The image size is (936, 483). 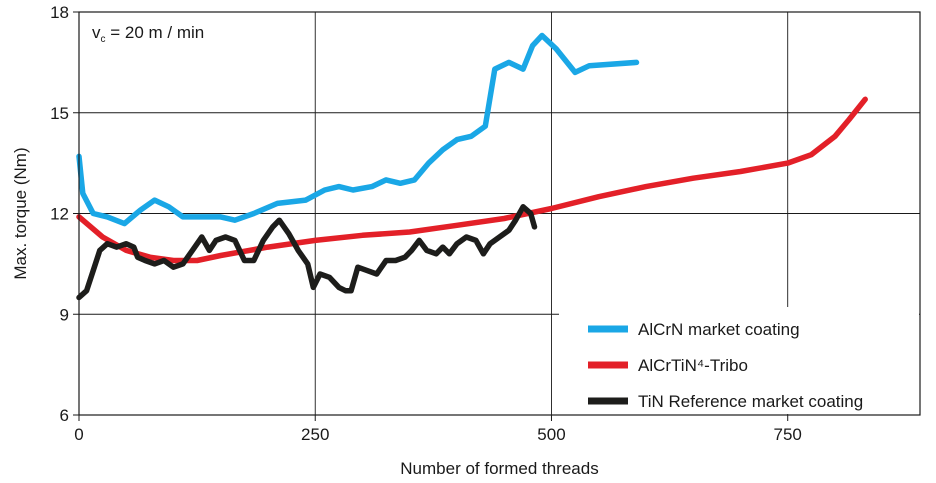 What do you see at coordinates (59, 113) in the screenshot?
I see `y-tick-label: 15` at bounding box center [59, 113].